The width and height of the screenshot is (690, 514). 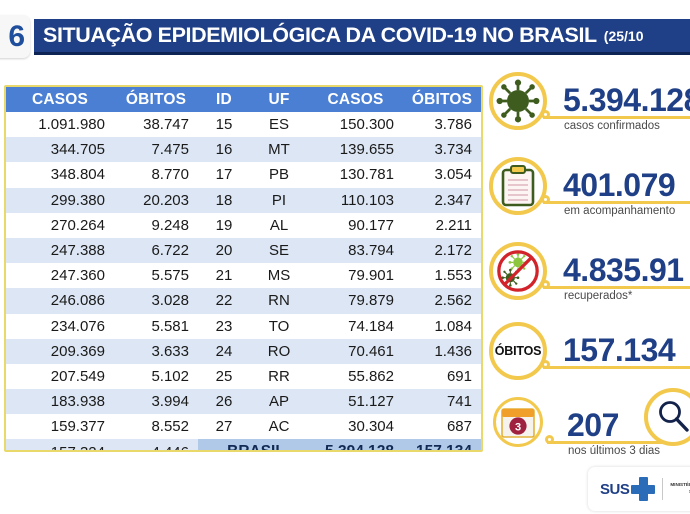 I want to click on cell-uf: AP, so click(x=279, y=402).